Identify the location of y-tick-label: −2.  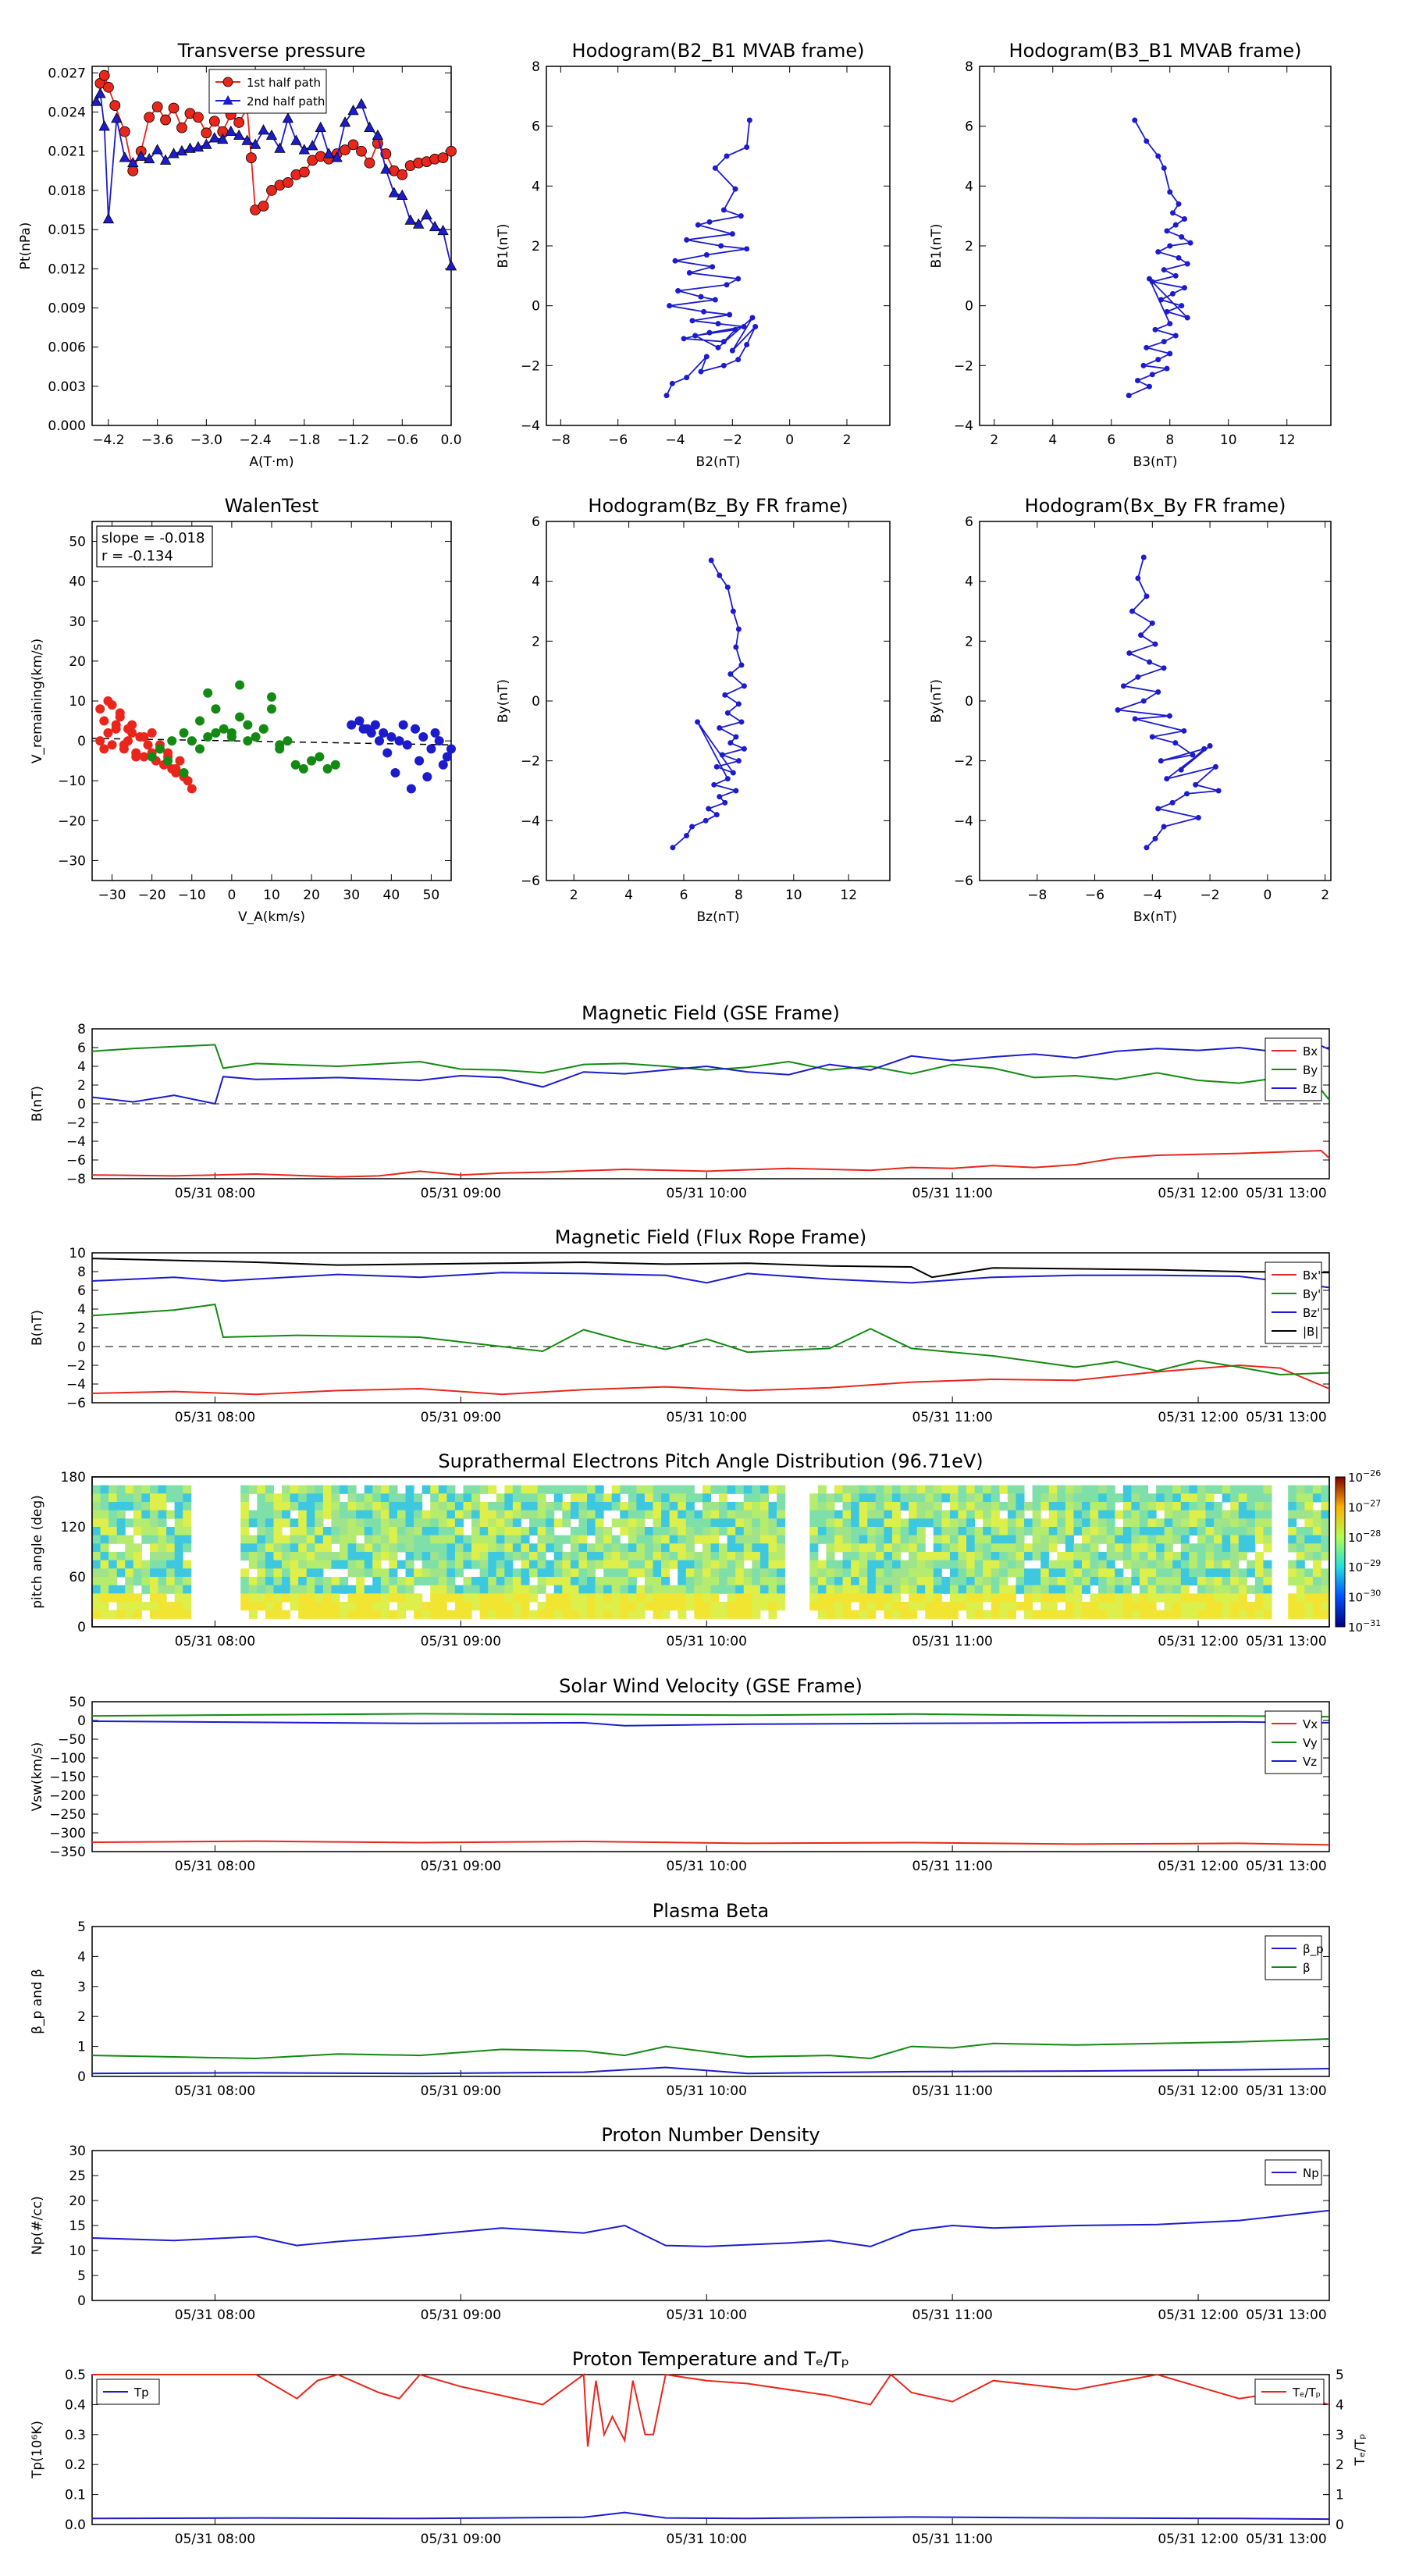
(531, 366).